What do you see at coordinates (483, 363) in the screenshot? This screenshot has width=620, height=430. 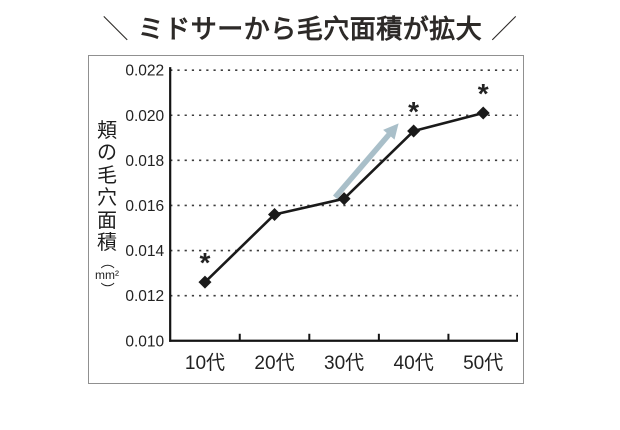 I see `x-tick-label: 50代` at bounding box center [483, 363].